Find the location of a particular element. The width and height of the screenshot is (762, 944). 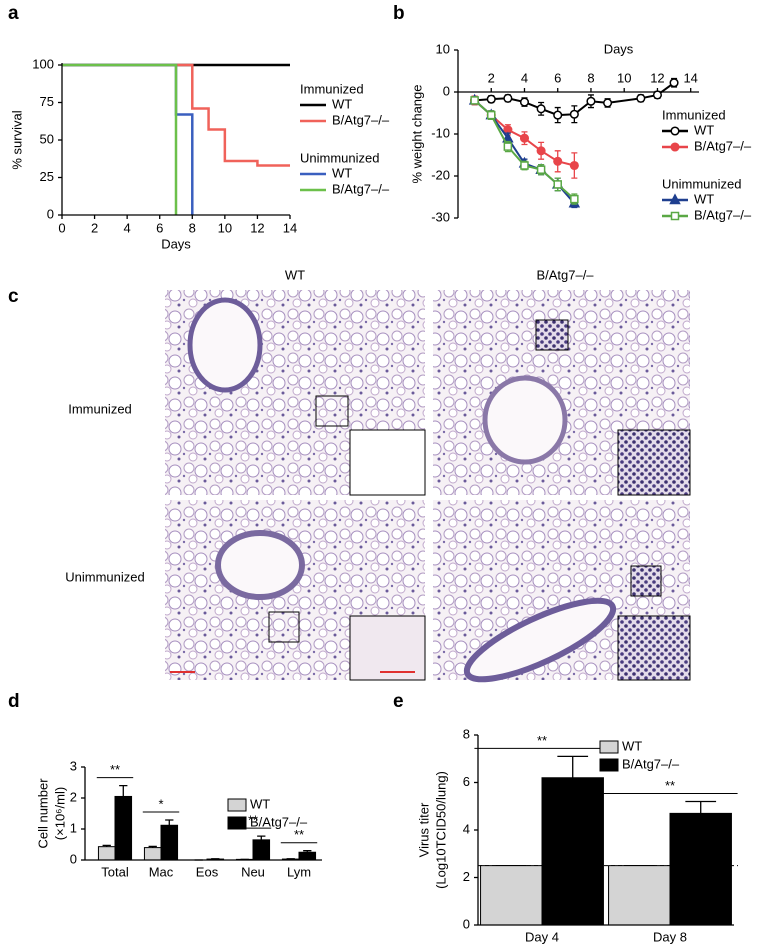

row-label: Unimmunized is located at coordinates (104, 576).